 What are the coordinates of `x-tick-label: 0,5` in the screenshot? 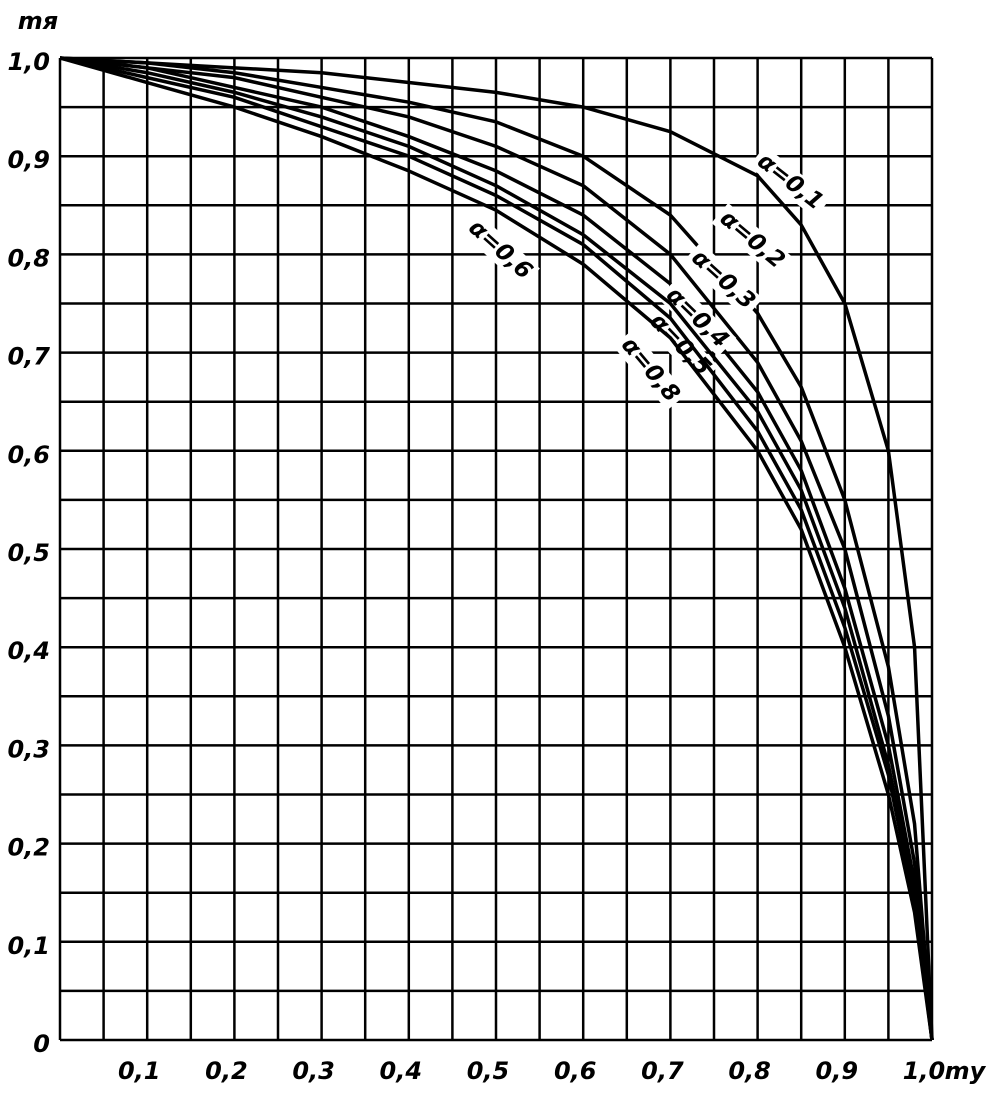 It's located at (488, 1071).